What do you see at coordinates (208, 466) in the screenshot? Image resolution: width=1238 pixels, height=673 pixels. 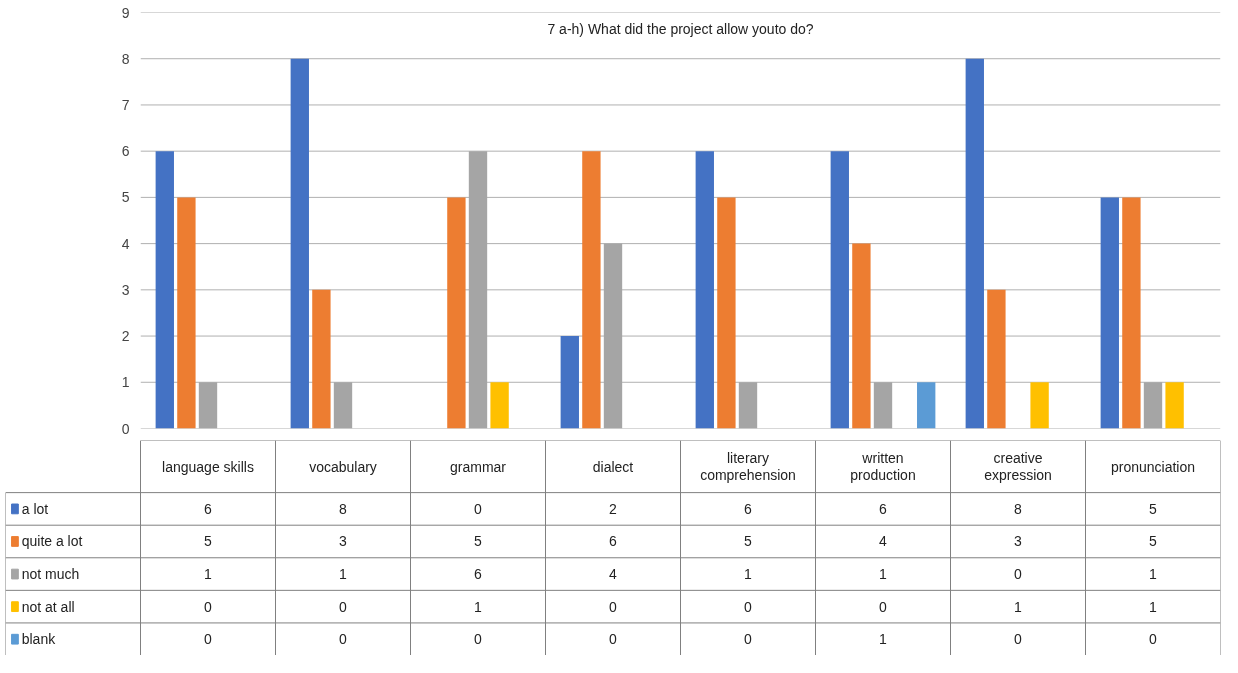 I see `x-tick-label: language skills` at bounding box center [208, 466].